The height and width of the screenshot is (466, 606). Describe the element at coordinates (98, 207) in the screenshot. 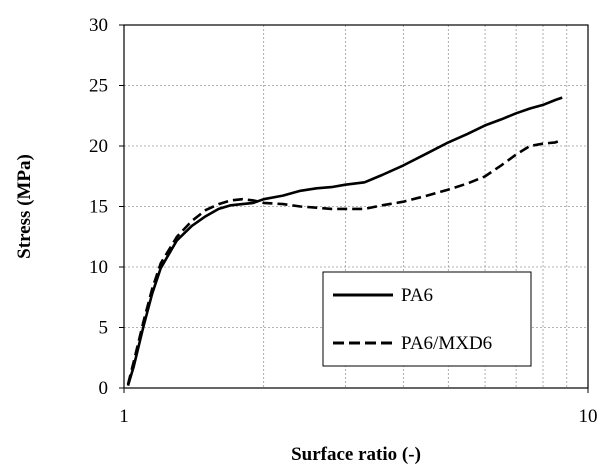

I see `y-tick-label: 15` at that location.